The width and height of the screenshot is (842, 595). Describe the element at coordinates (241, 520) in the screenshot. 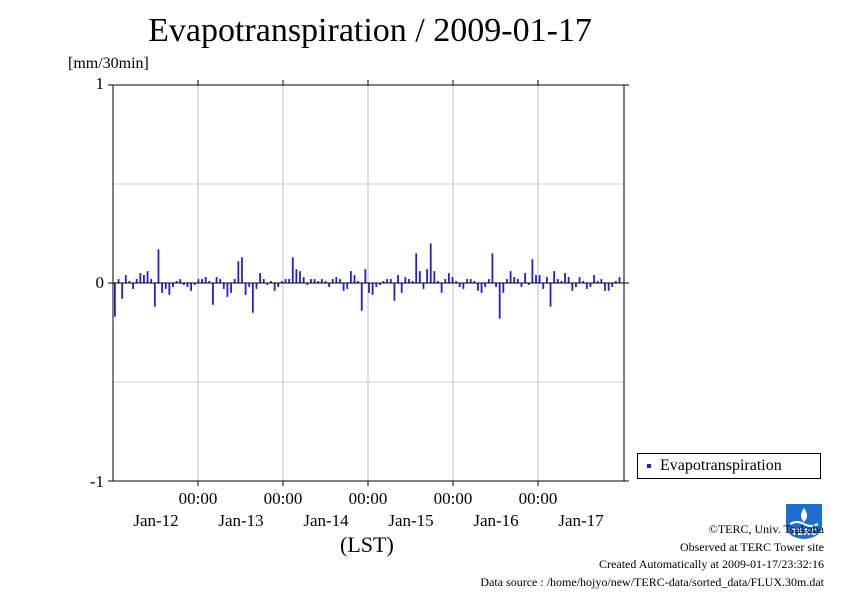

I see `x-tick-label-date: Jan-13` at that location.